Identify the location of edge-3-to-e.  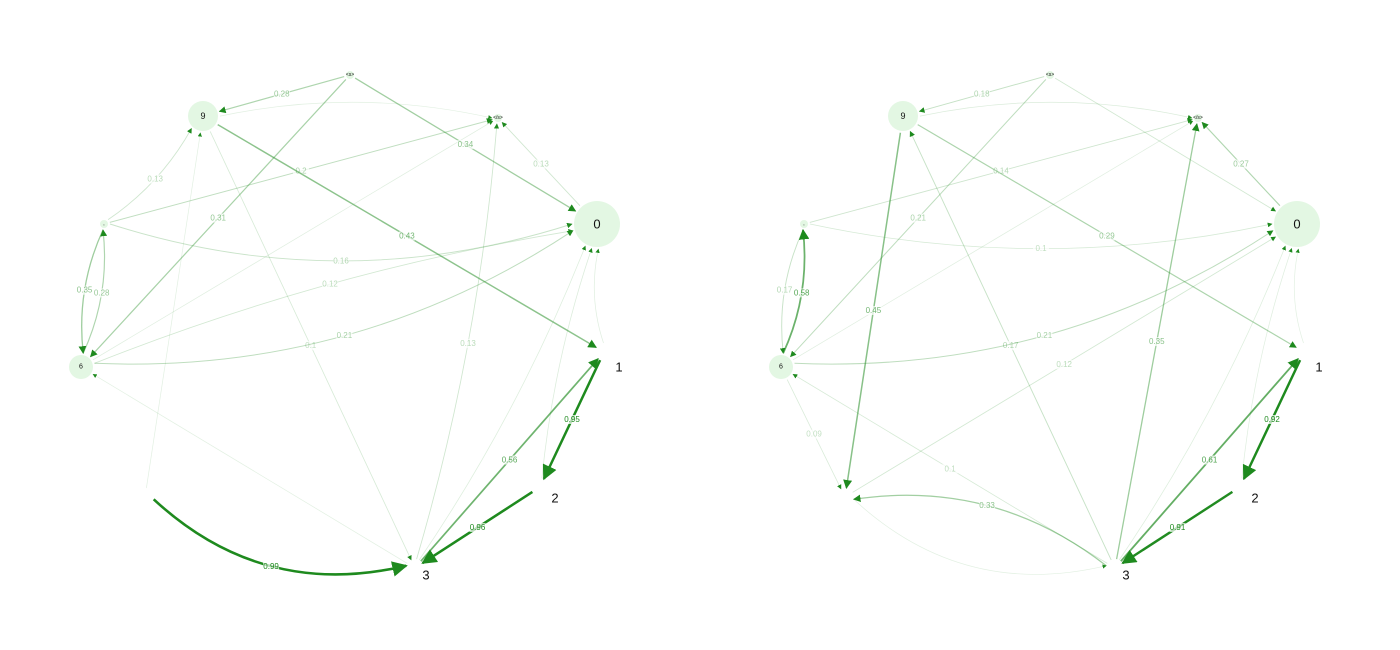
(458, 341).